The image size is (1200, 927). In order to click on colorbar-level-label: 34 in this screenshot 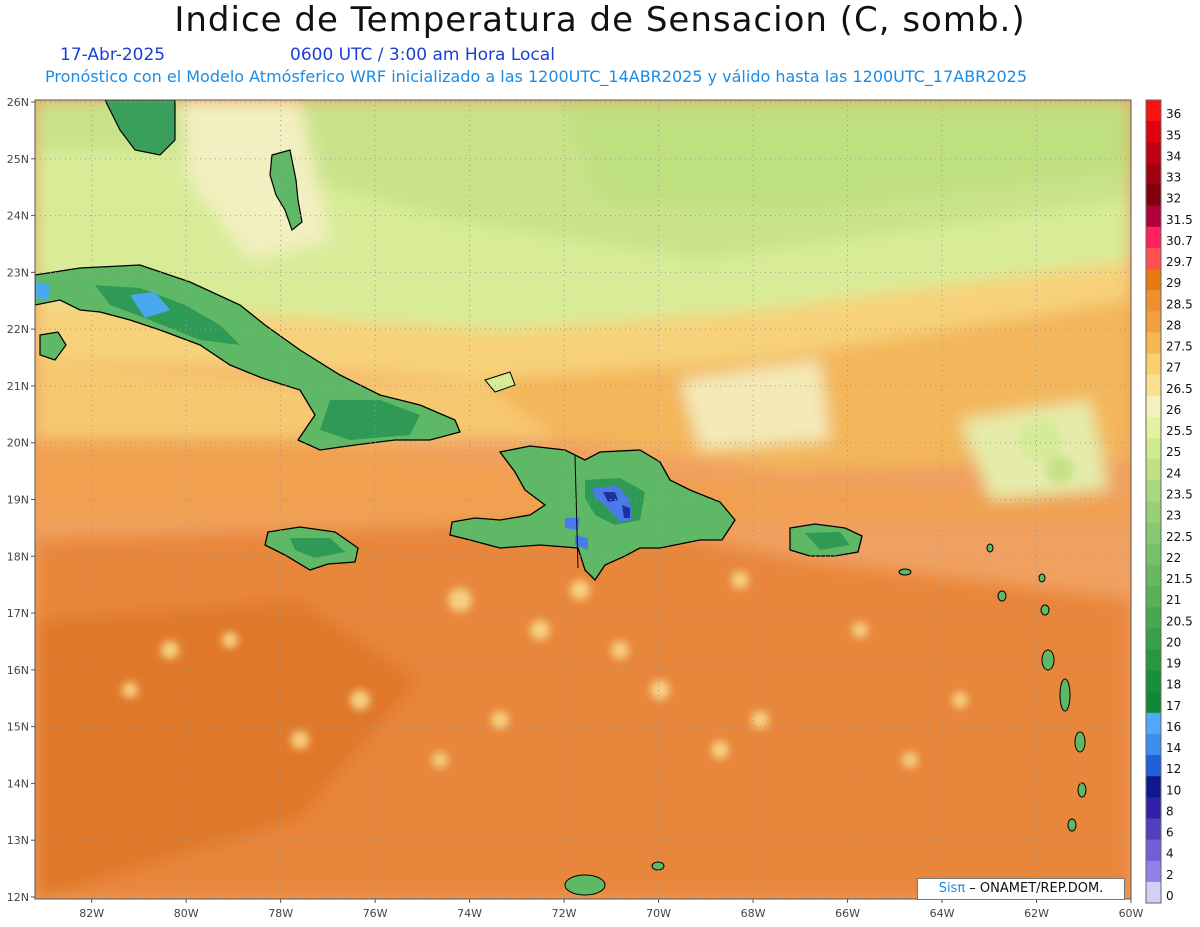, I will do `click(1173, 156)`.